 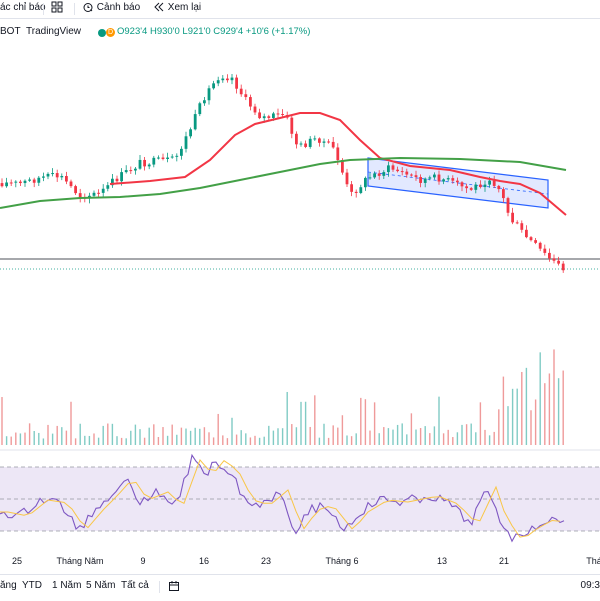 I want to click on moving-average-slow, so click(x=283, y=182).